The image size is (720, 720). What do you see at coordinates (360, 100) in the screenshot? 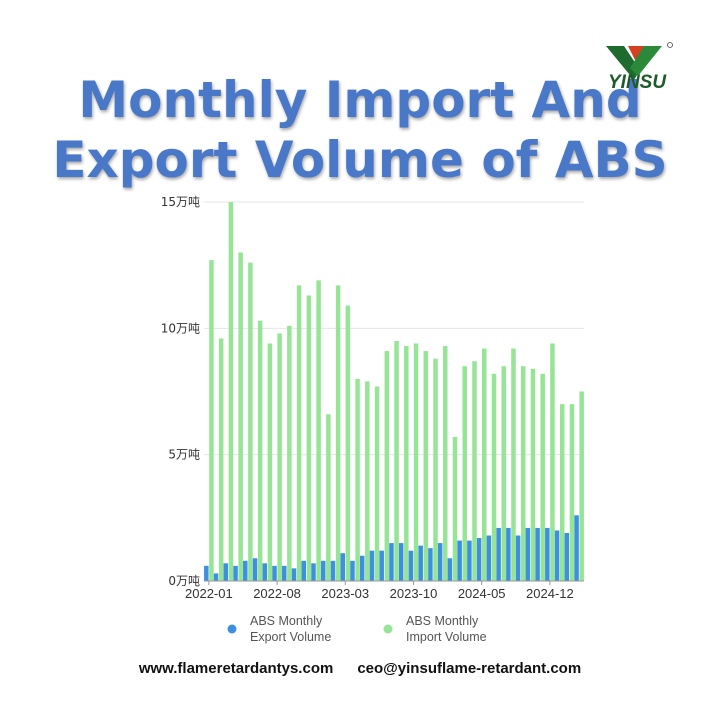
I see `title-line-1: Monthly Import And` at bounding box center [360, 100].